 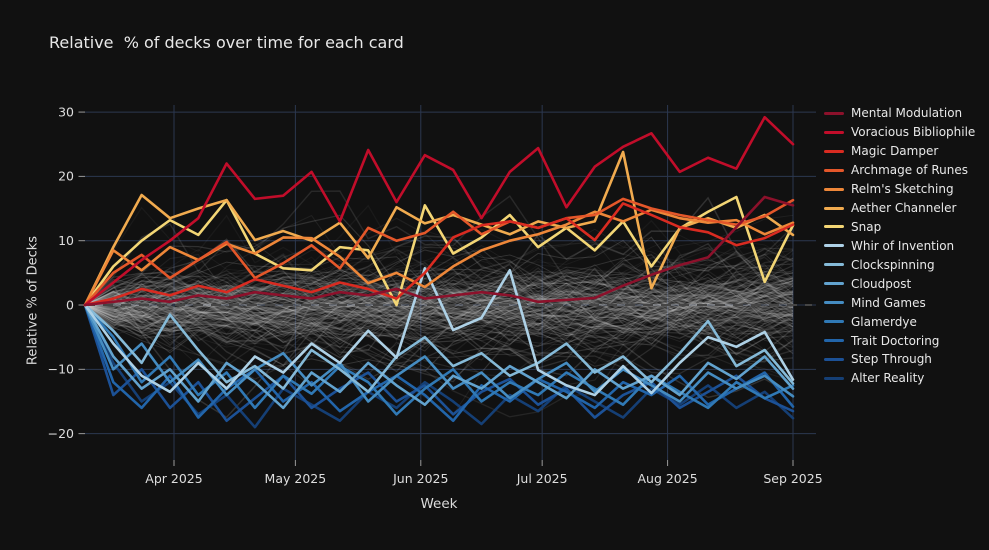 I want to click on x-tick-label: Jun 2025, so click(x=420, y=478).